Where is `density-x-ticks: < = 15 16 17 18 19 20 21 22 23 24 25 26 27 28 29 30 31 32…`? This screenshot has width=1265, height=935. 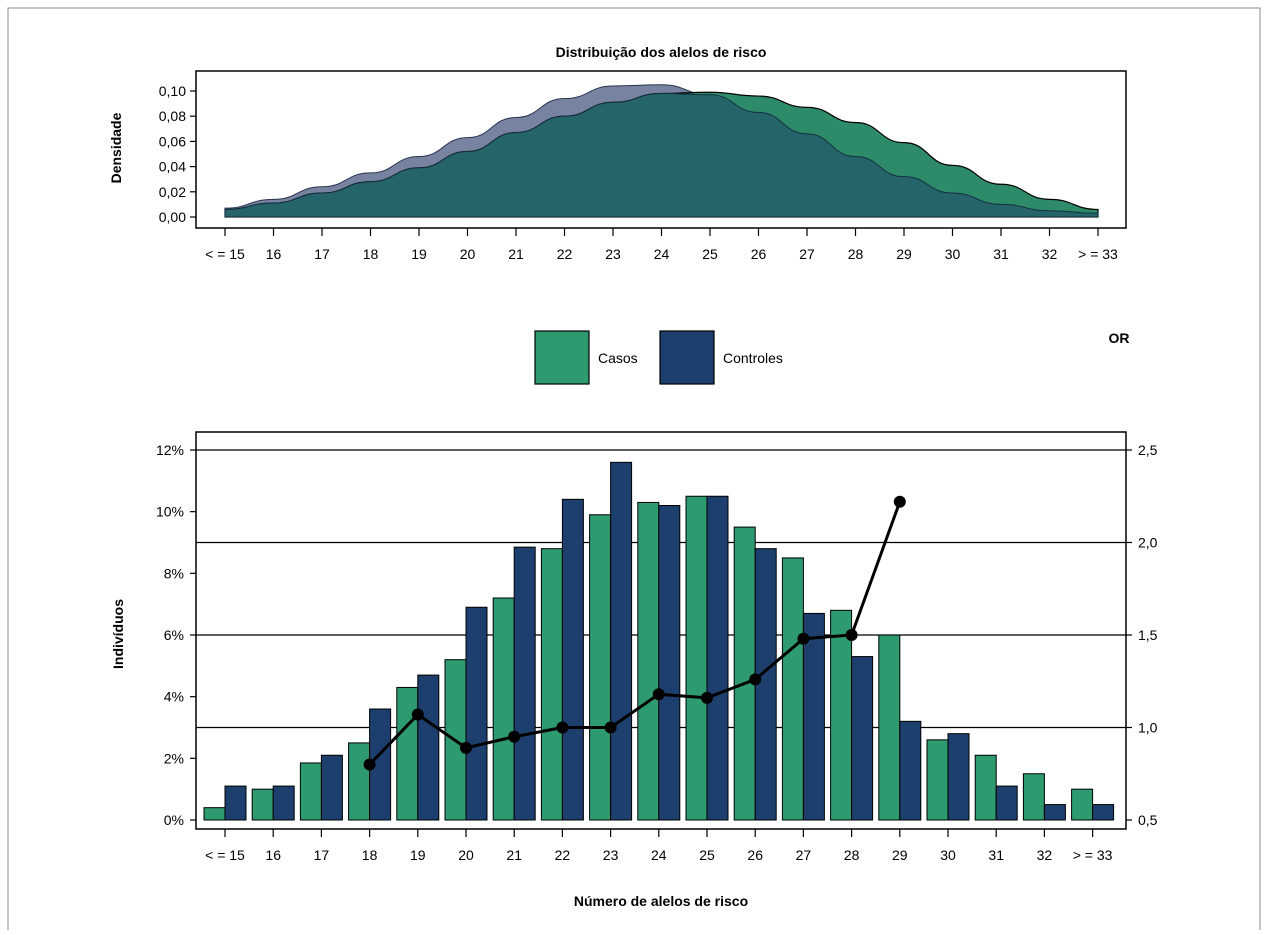
density-x-ticks: < = 15 16 17 18 19 20 21 22 23 24 25 26 27 28 29 30 31 32… is located at coordinates (661, 245).